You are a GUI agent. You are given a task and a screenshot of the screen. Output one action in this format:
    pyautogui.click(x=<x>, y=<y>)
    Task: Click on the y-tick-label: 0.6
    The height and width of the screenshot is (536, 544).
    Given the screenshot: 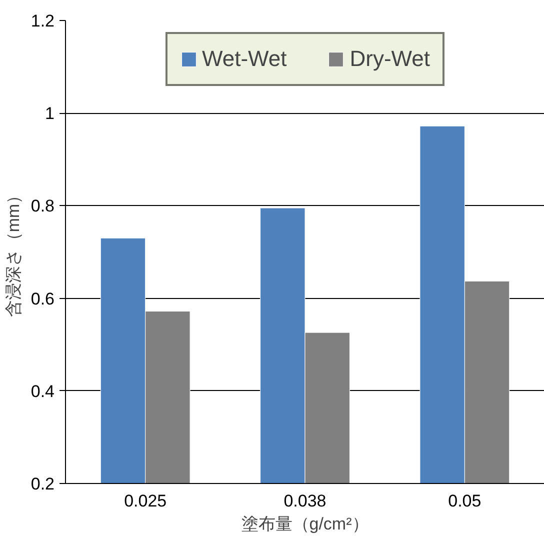 What is the action you would take?
    pyautogui.click(x=42, y=298)
    